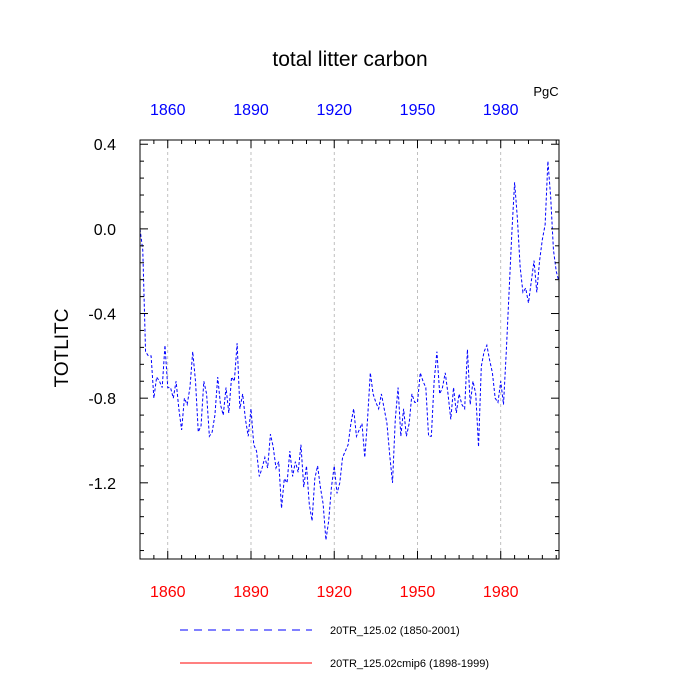  What do you see at coordinates (349, 59) in the screenshot?
I see `chart-title: total litter carbon` at bounding box center [349, 59].